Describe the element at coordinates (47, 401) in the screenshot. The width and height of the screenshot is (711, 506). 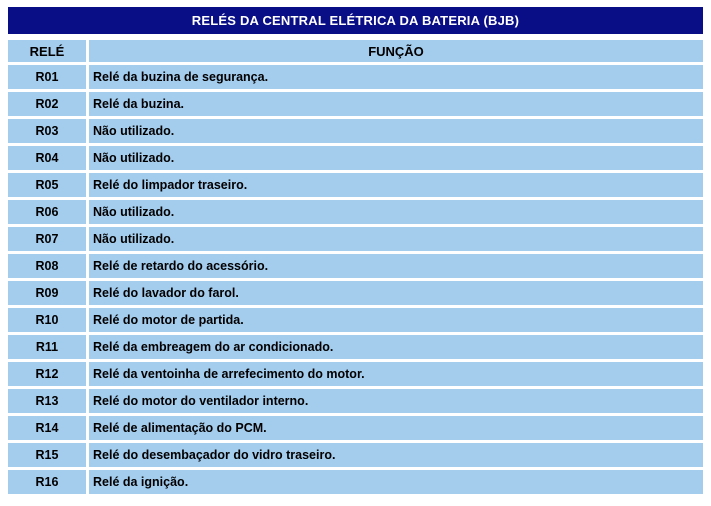
I see `relay-id-cell: R13` at that location.